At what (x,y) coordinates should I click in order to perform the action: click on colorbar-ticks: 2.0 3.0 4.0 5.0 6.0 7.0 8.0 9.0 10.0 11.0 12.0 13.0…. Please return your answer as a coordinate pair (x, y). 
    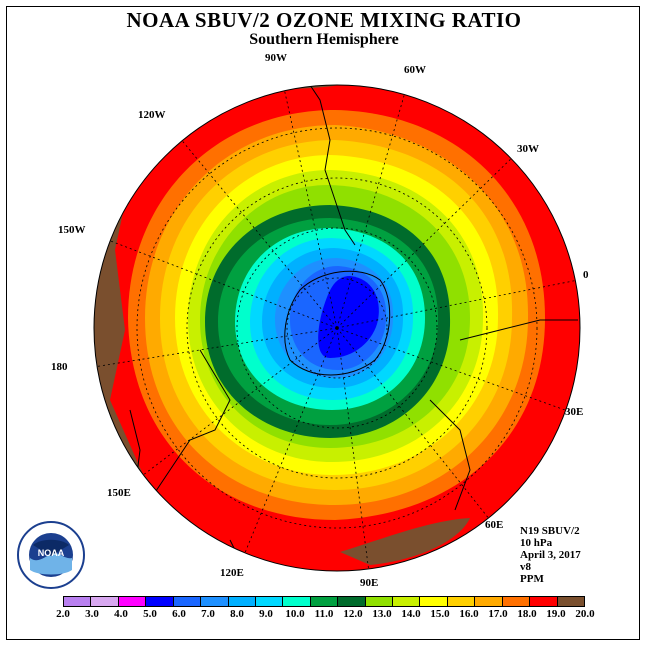
    Looking at the image, I should click on (328, 615).